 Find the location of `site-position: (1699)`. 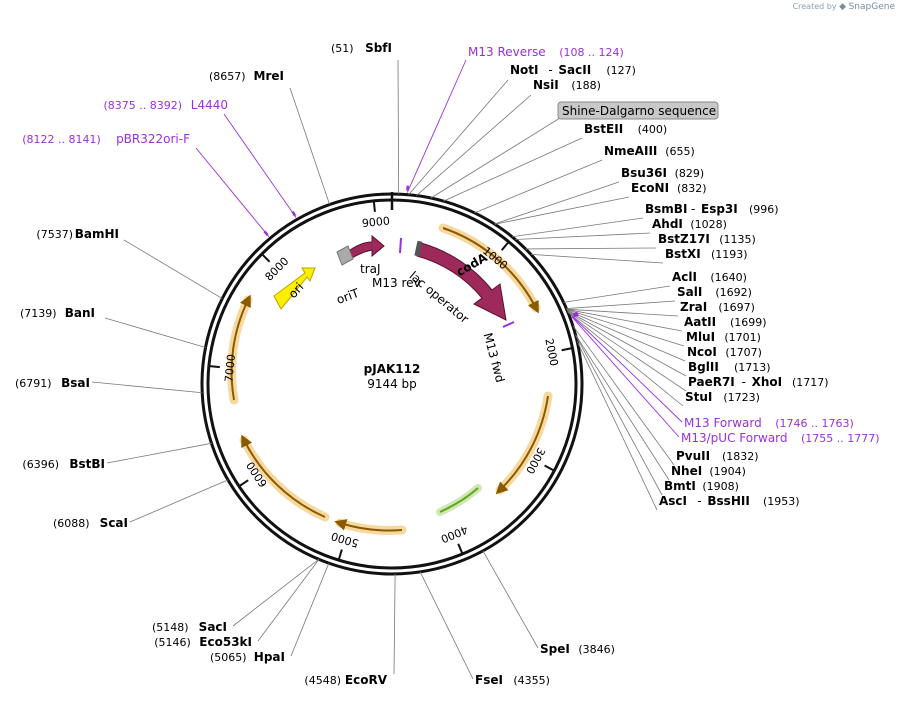

site-position: (1699) is located at coordinates (748, 322).